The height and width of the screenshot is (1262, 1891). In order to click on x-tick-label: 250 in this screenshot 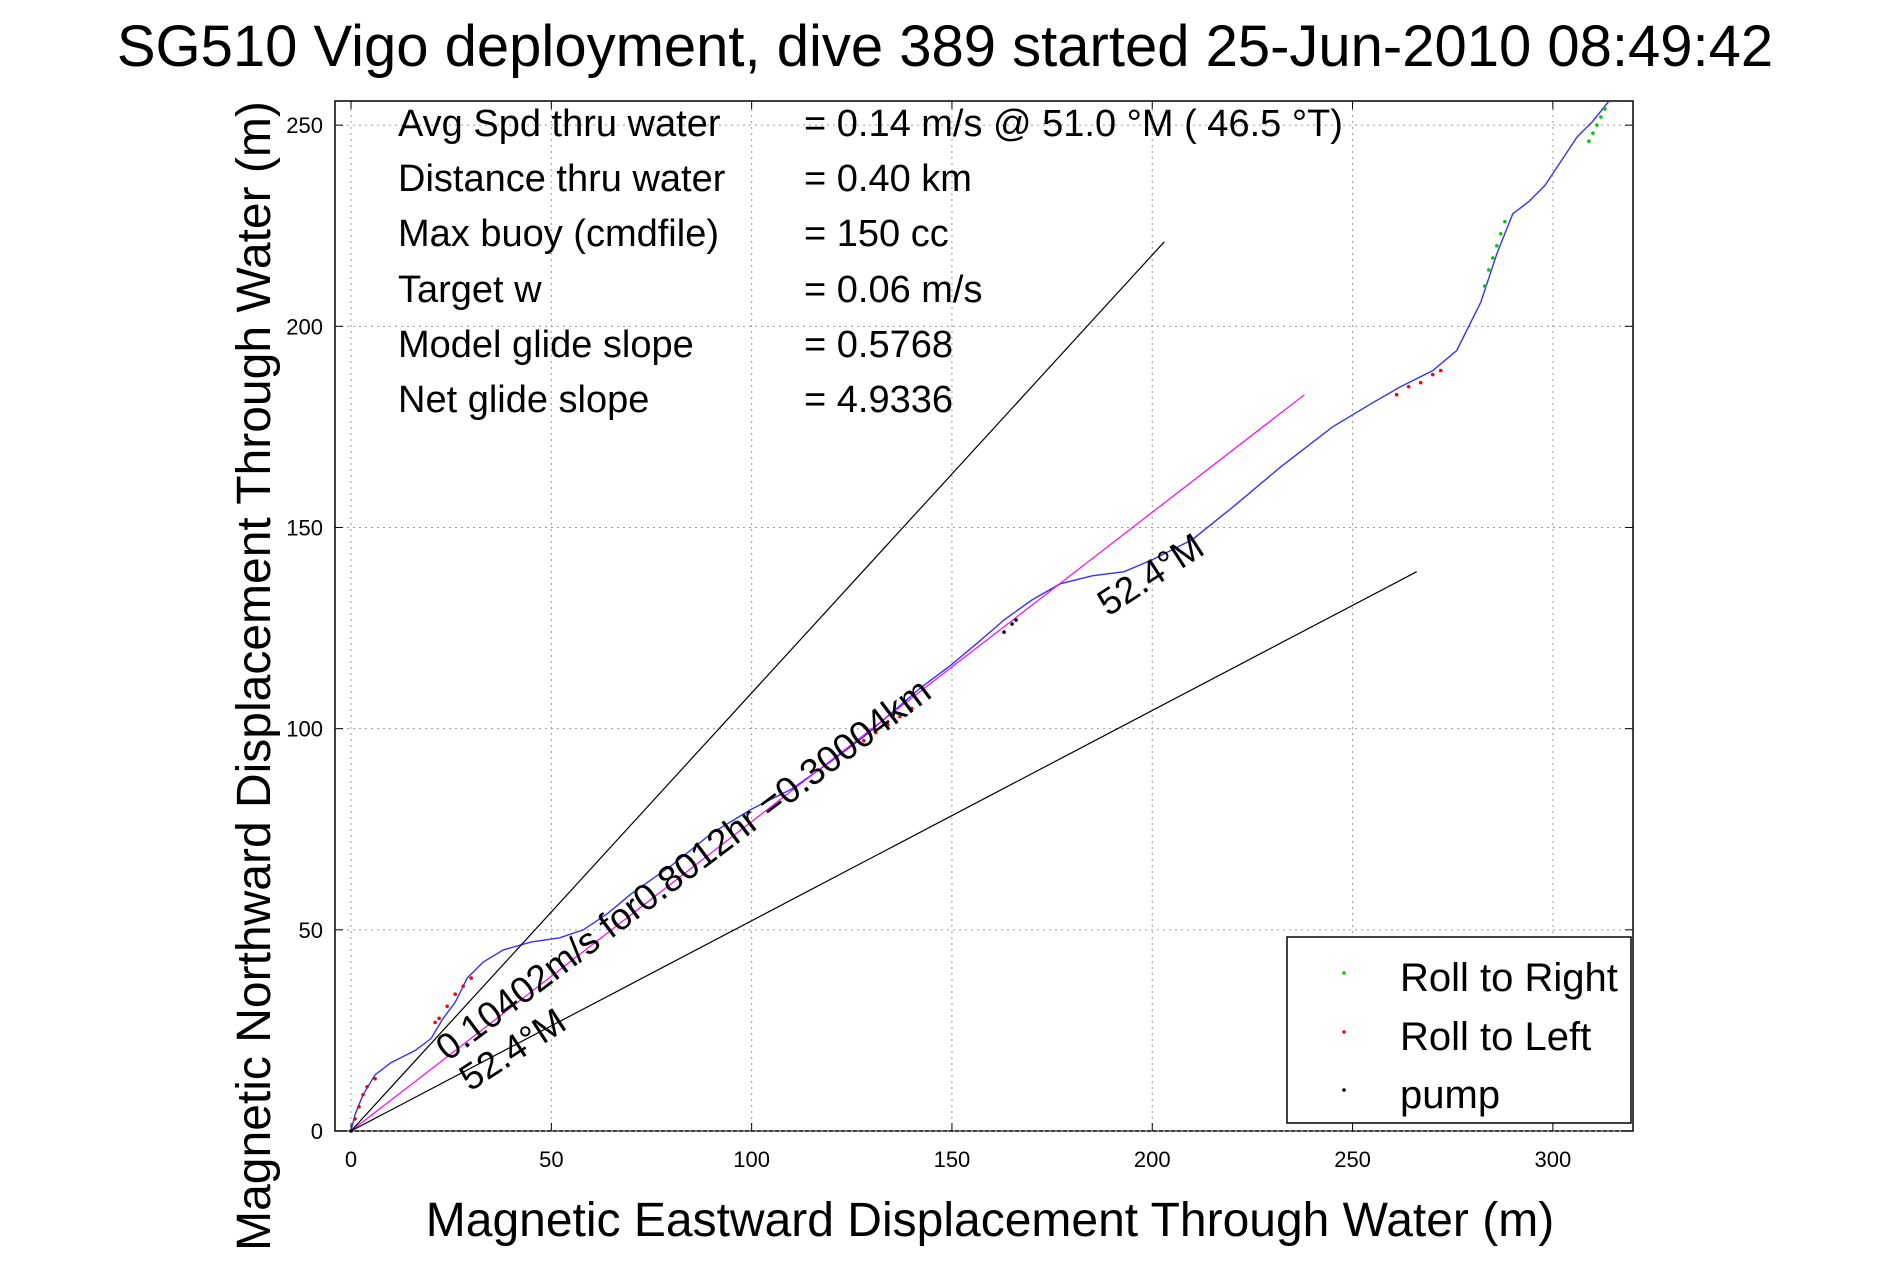, I will do `click(1352, 1159)`.